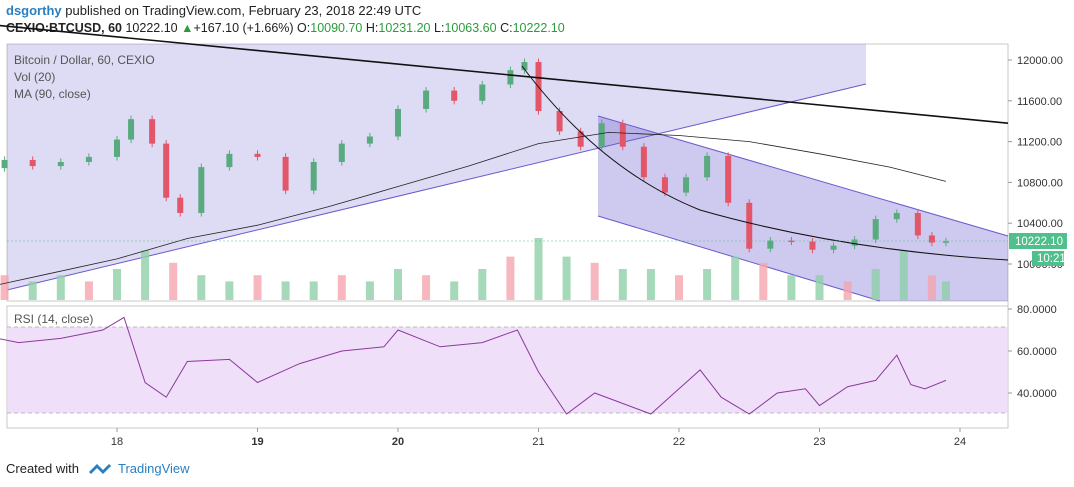 The width and height of the screenshot is (1074, 487). Describe the element at coordinates (679, 442) in the screenshot. I see `time-tick-label: 22` at that location.